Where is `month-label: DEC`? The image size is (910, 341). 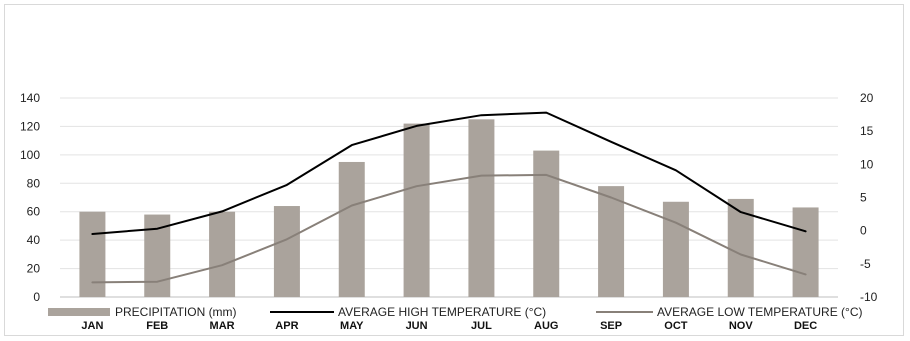
month-label: DEC is located at coordinates (805, 326).